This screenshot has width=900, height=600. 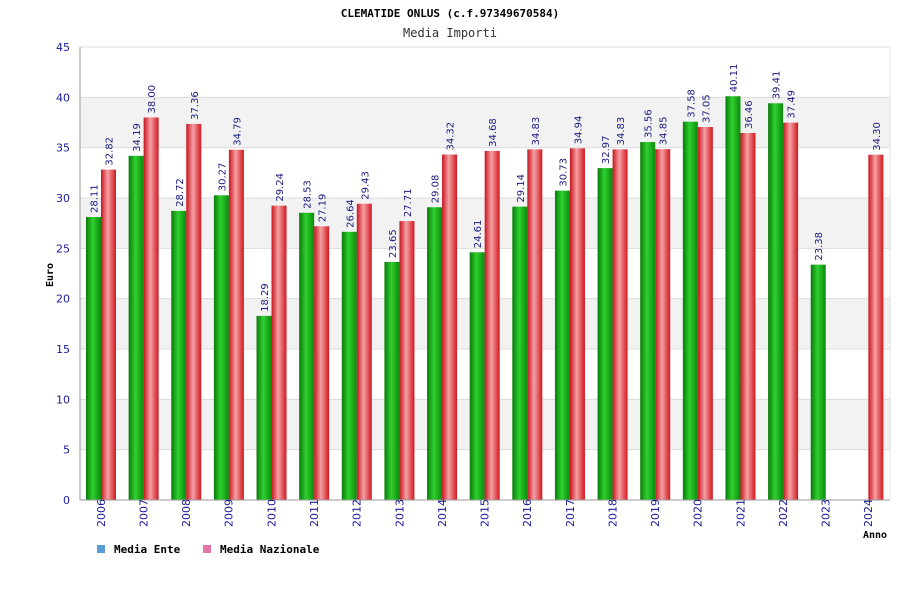 What do you see at coordinates (706, 108) in the screenshot?
I see `data-label-media-nazionale-2020: 37.05` at bounding box center [706, 108].